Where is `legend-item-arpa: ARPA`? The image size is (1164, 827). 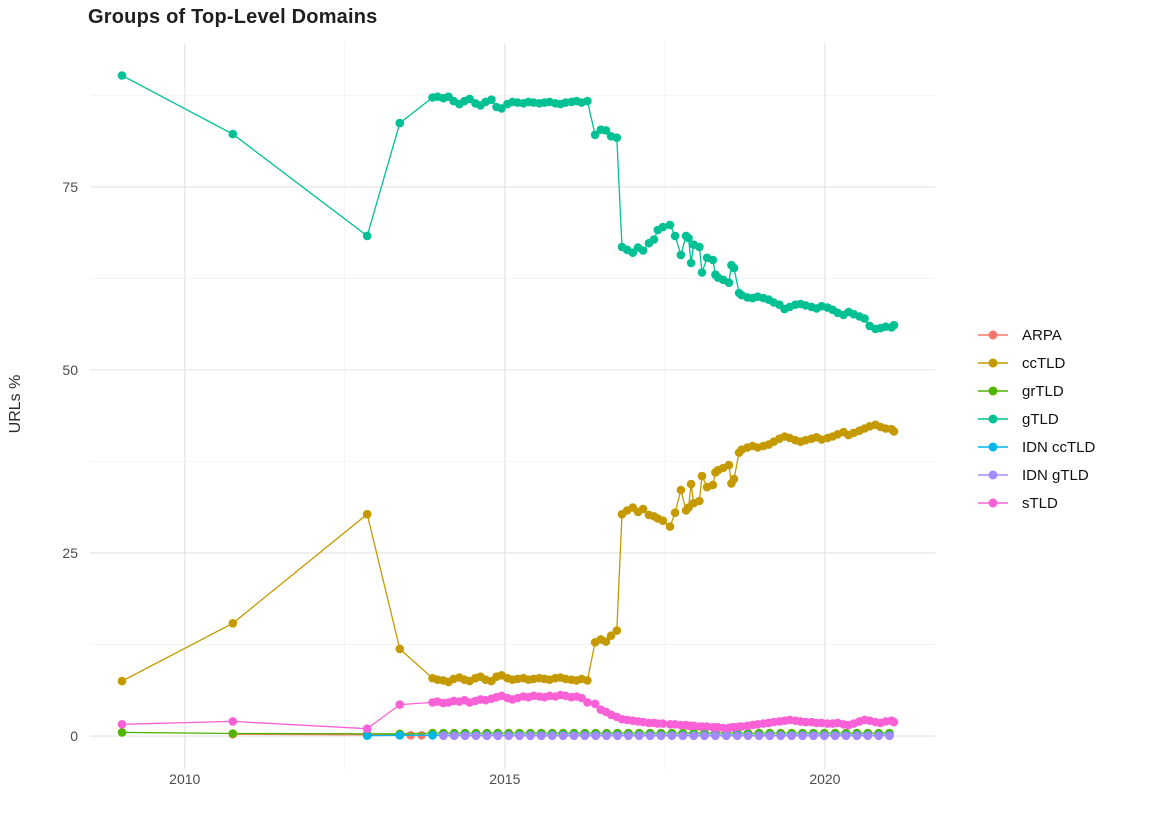 legend-item-arpa: ARPA is located at coordinates (1035, 335).